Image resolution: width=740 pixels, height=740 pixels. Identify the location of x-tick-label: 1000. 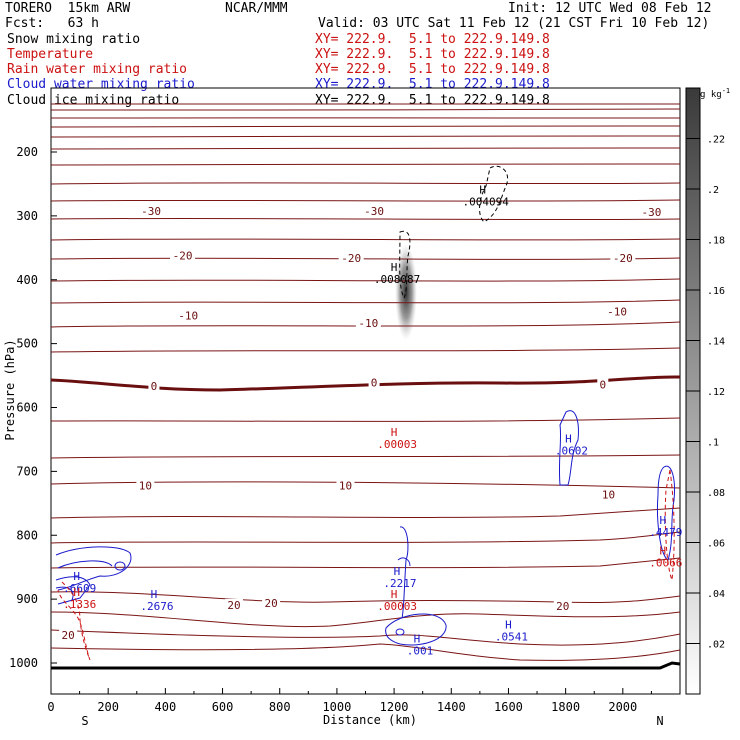
(336, 707).